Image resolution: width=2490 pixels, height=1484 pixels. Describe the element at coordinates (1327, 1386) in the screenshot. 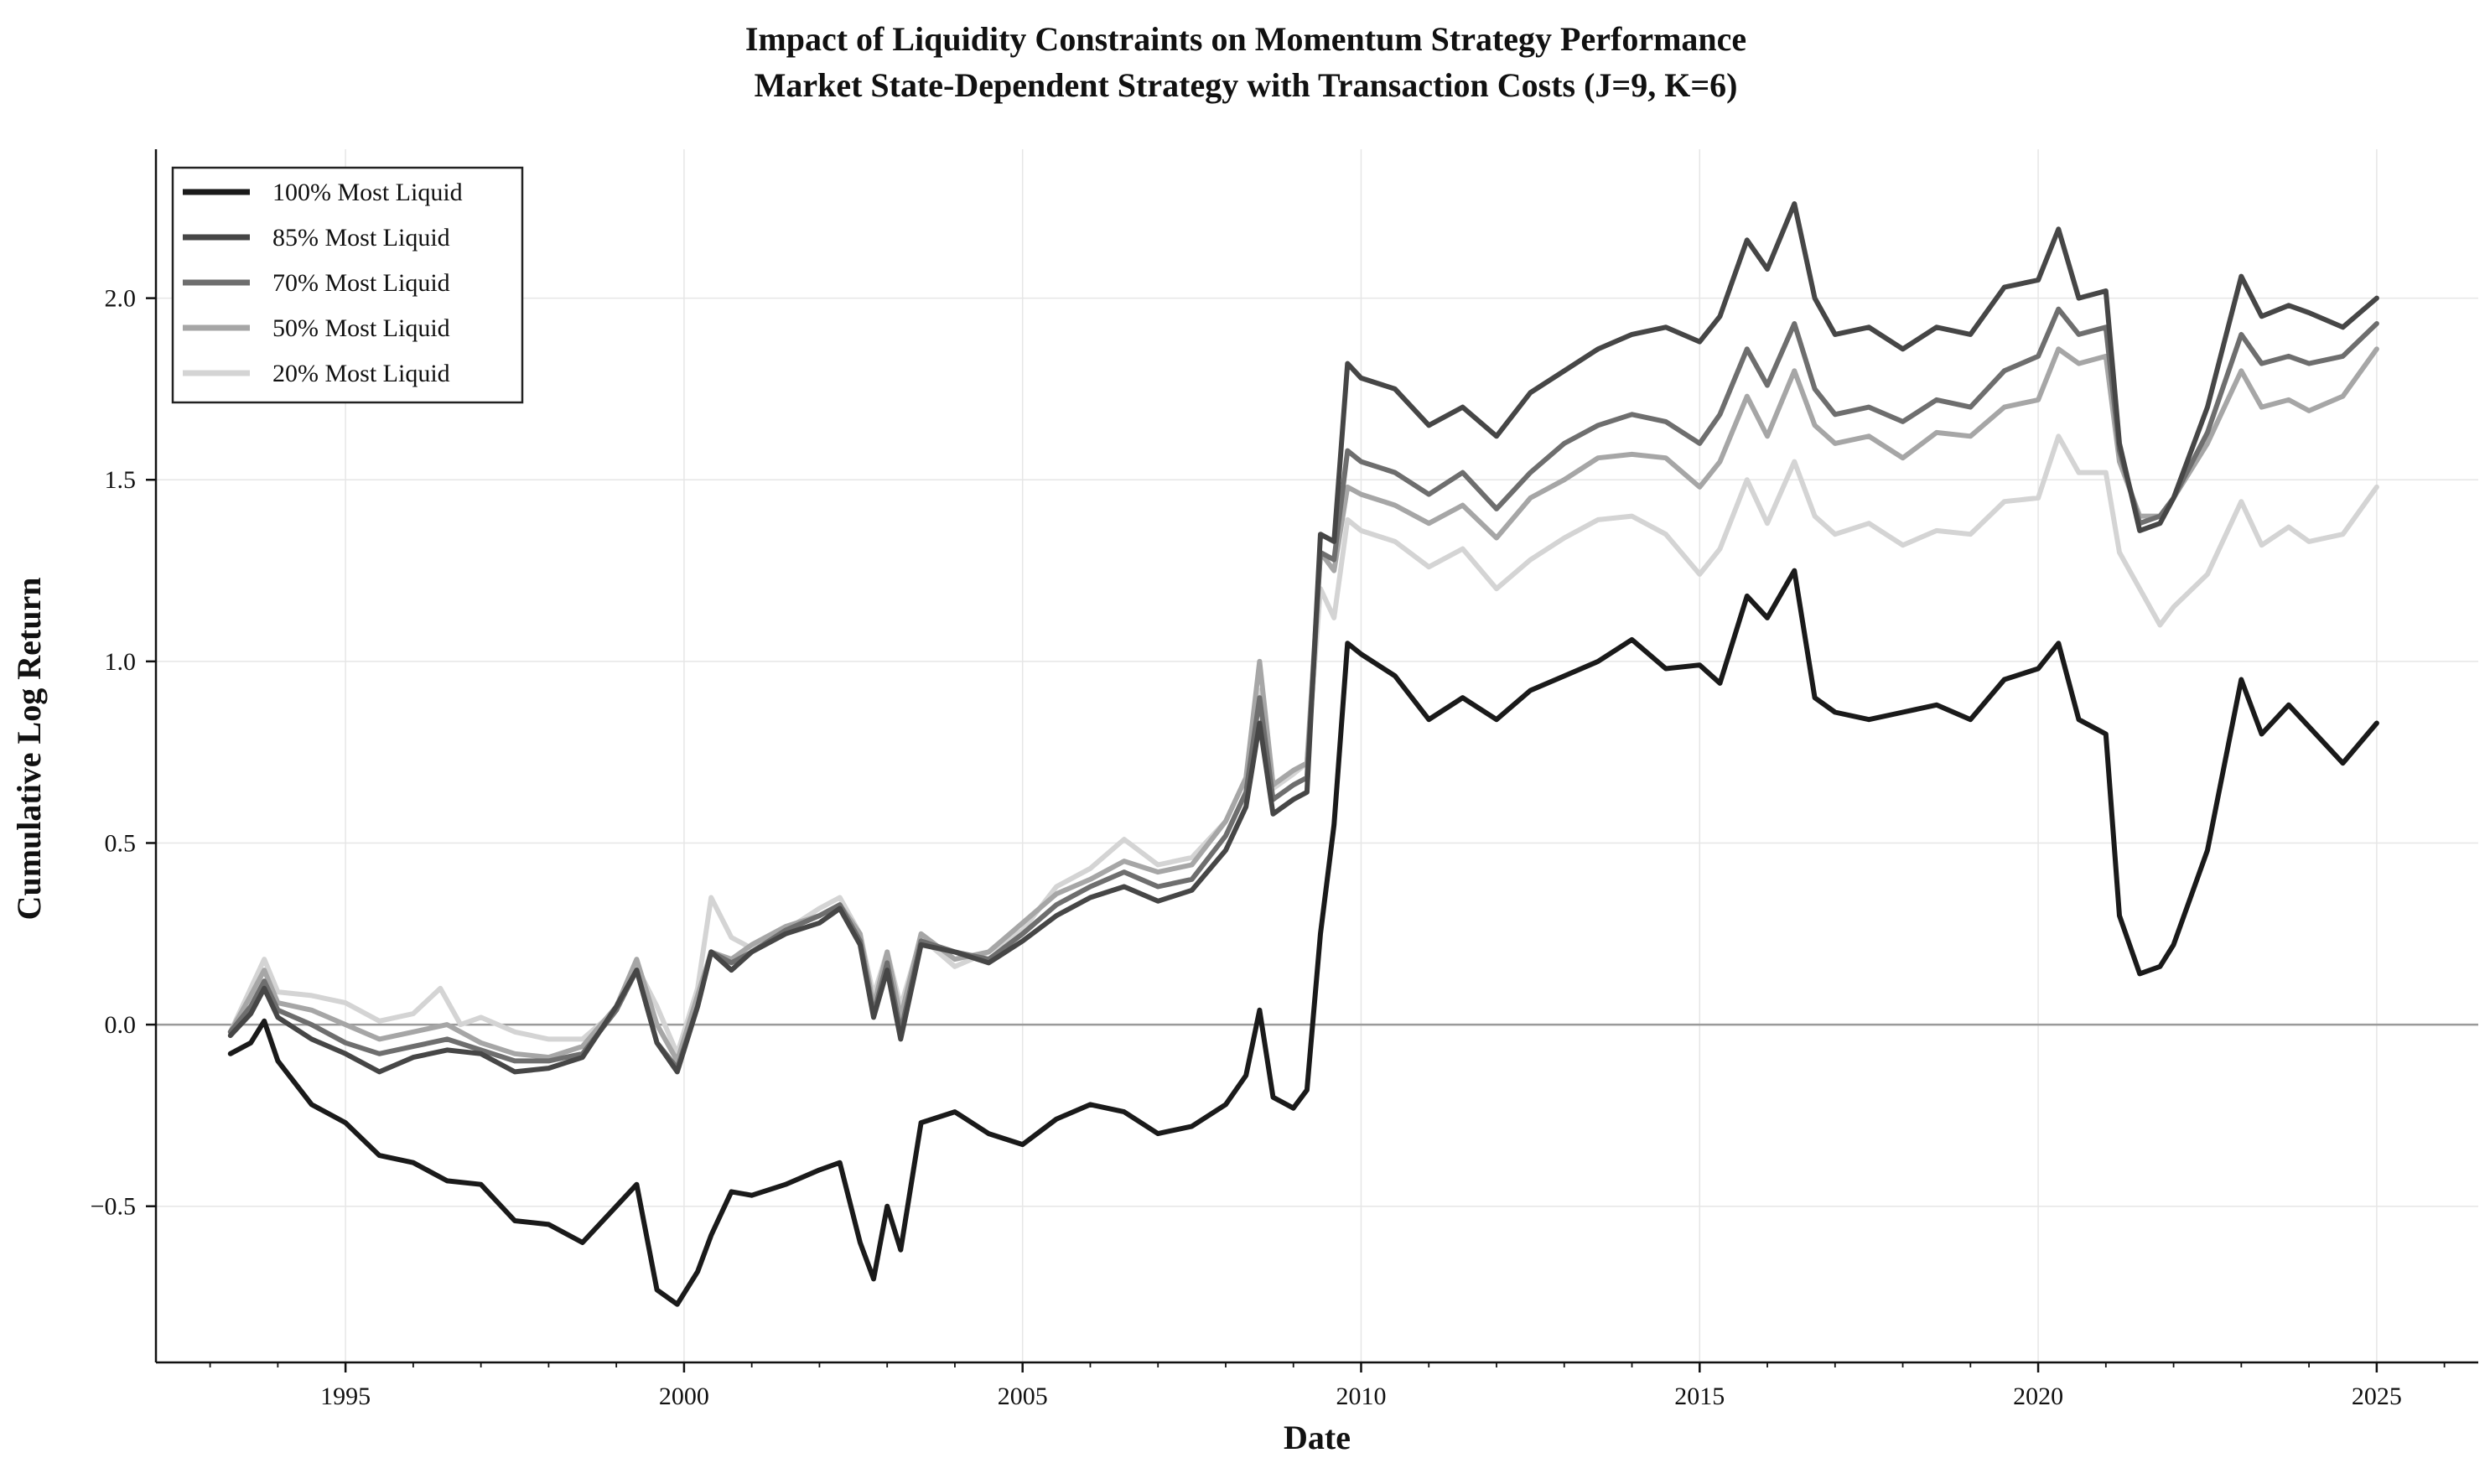

I see `x-axis-ticks: 1995 2000 2005 2010 2015 2020 2025` at that location.